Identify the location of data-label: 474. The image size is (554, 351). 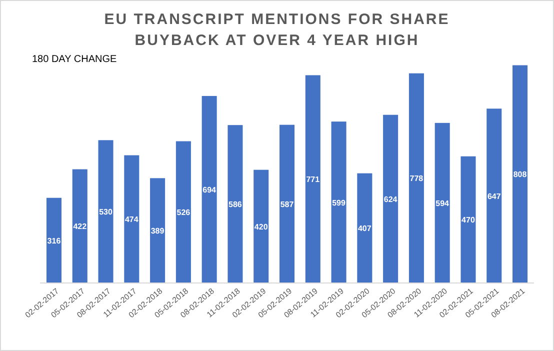
(131, 219).